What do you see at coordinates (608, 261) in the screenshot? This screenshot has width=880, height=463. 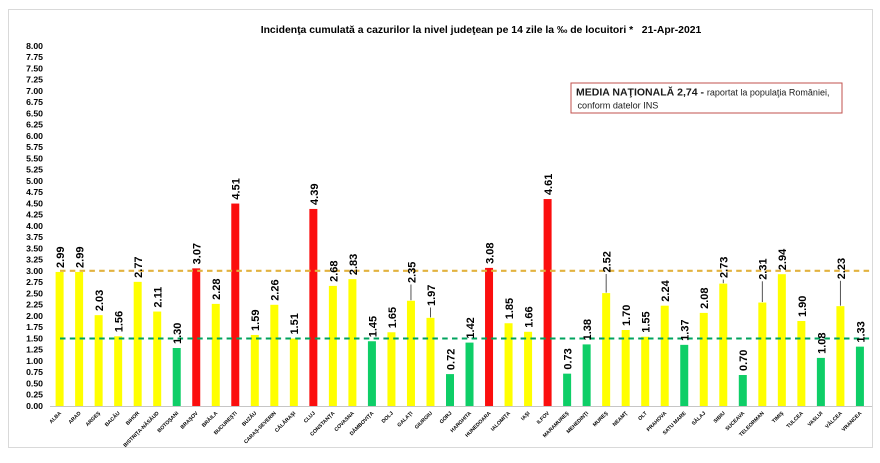 I see `svg-text: 2.52` at bounding box center [608, 261].